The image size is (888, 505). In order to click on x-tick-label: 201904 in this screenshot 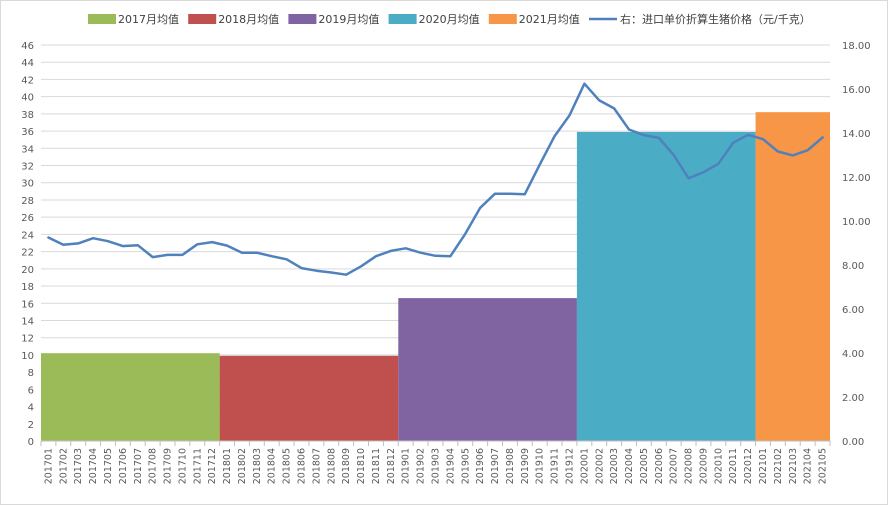, I will do `click(450, 466)`.